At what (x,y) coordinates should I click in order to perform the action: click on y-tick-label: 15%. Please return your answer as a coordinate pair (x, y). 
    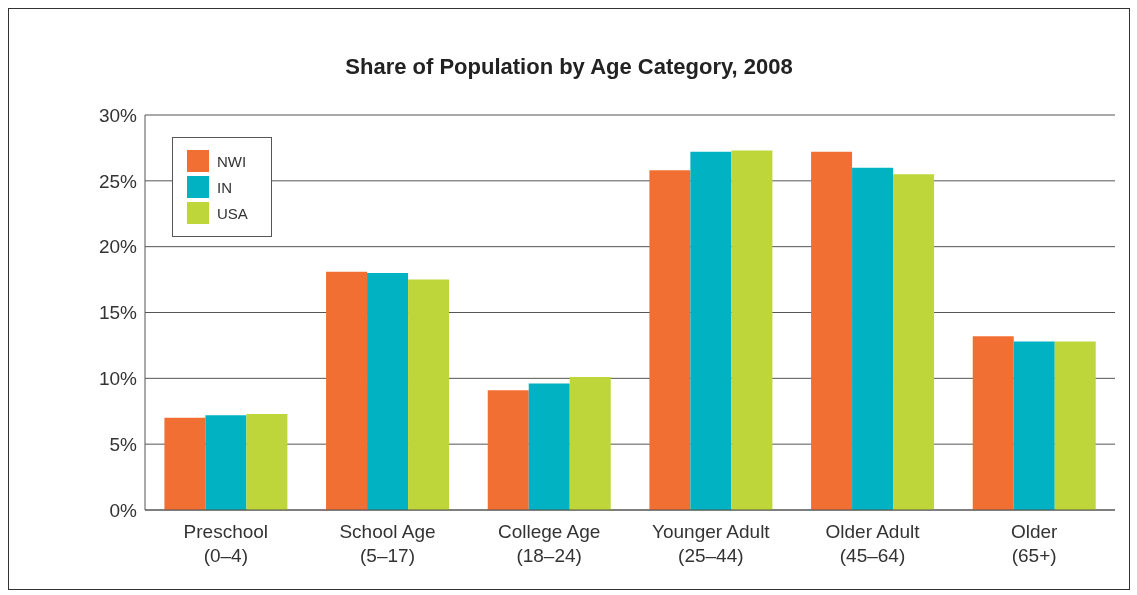
    Looking at the image, I should click on (118, 313).